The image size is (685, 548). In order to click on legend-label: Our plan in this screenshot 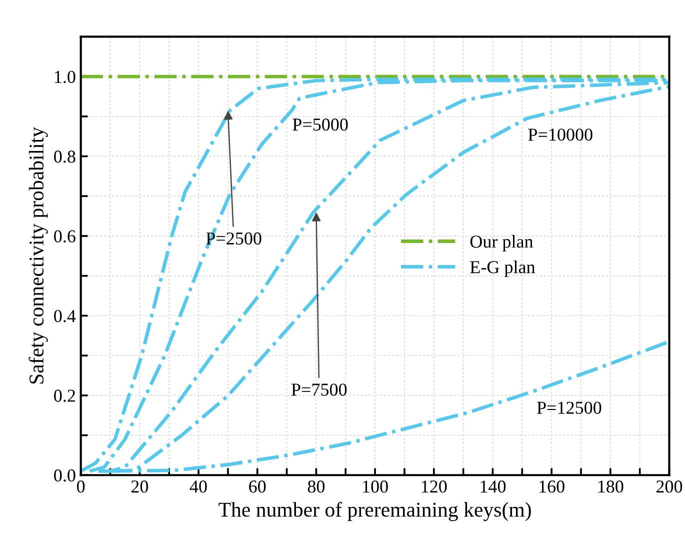, I will do `click(502, 243)`.